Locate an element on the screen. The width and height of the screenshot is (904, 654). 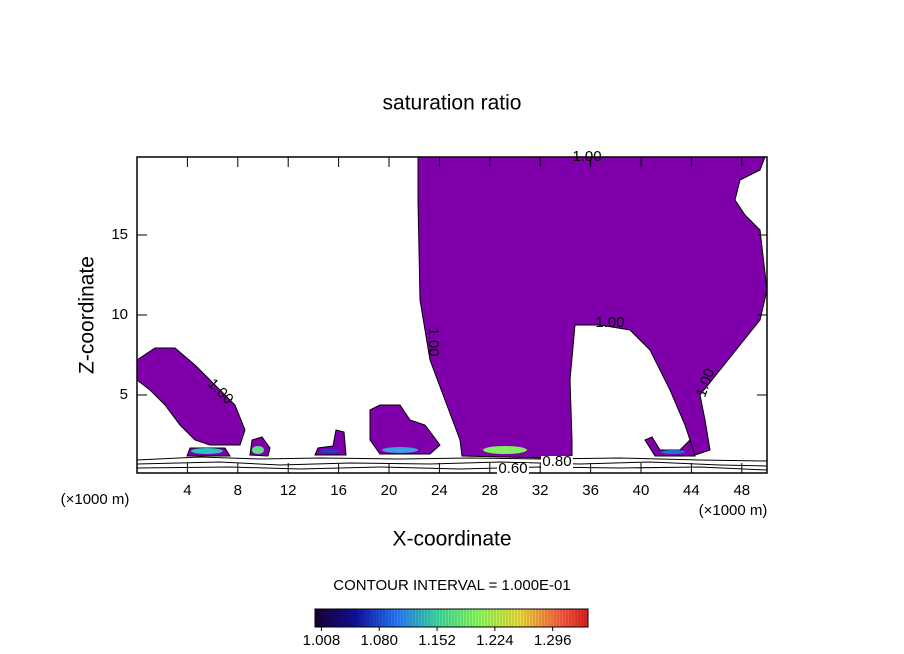
x-tick-label: 24 is located at coordinates (439, 490).